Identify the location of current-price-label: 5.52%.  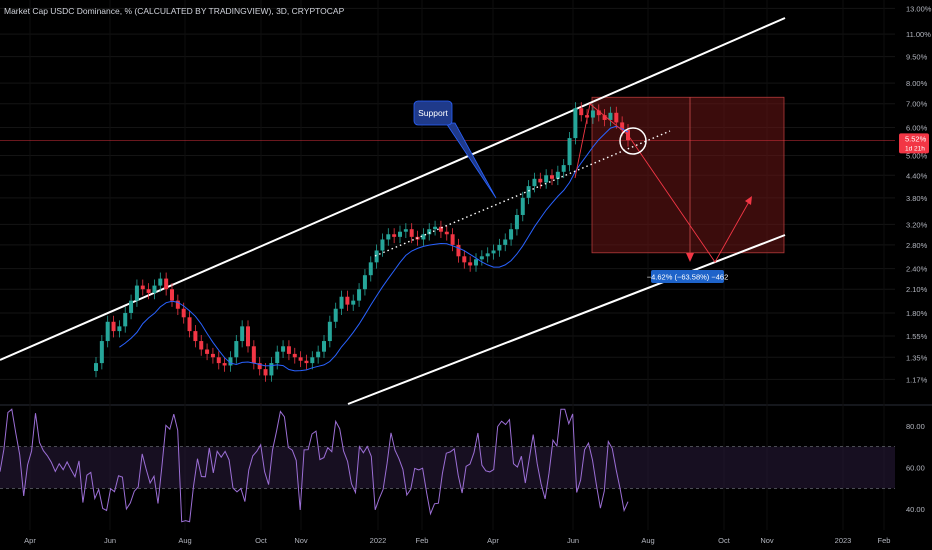
(916, 138).